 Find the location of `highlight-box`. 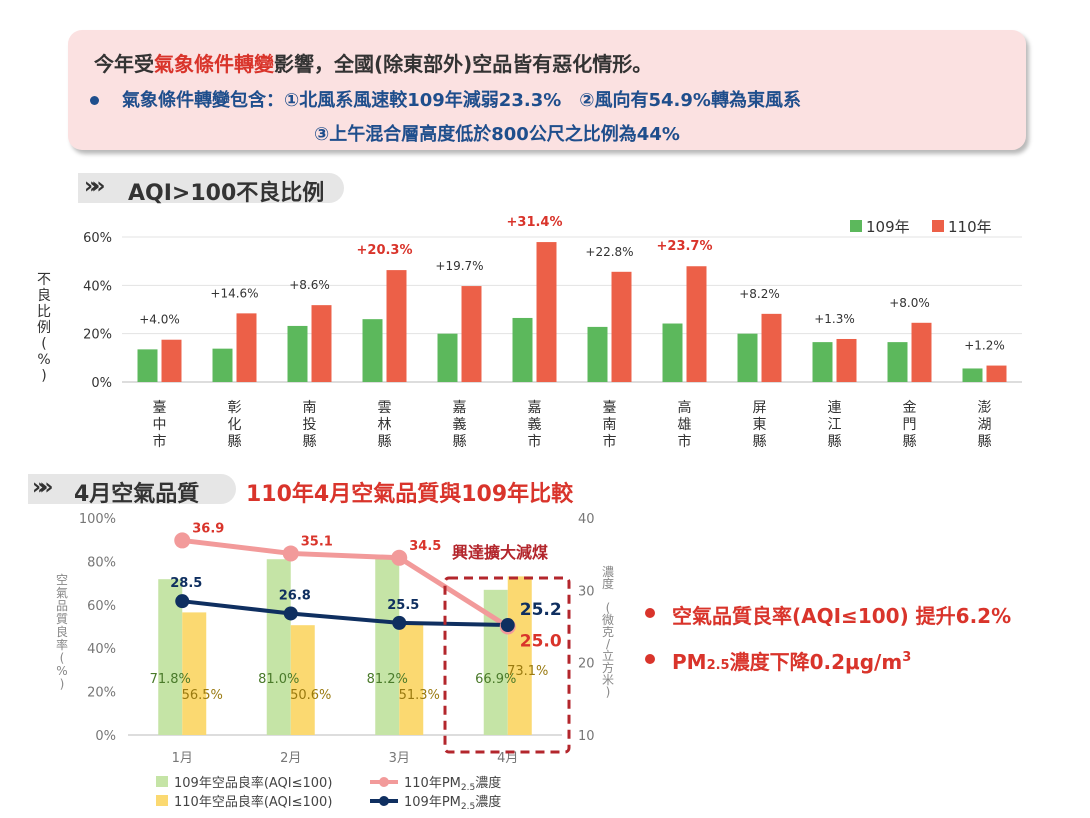

highlight-box is located at coordinates (507, 665).